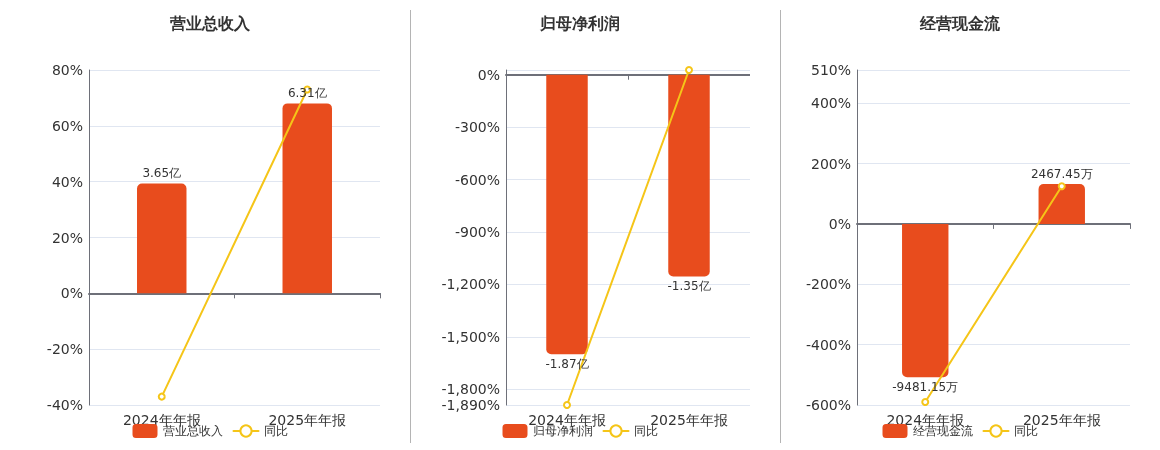  Describe the element at coordinates (828, 344) in the screenshot. I see `y-tick-label: -400%` at that location.